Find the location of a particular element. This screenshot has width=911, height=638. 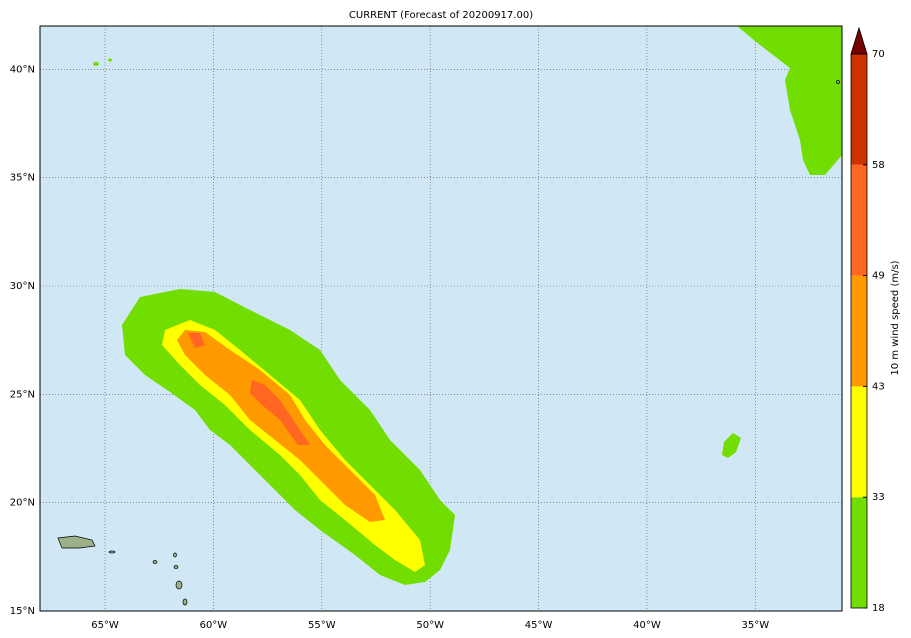

x-tick-label: 55°W is located at coordinates (322, 625).